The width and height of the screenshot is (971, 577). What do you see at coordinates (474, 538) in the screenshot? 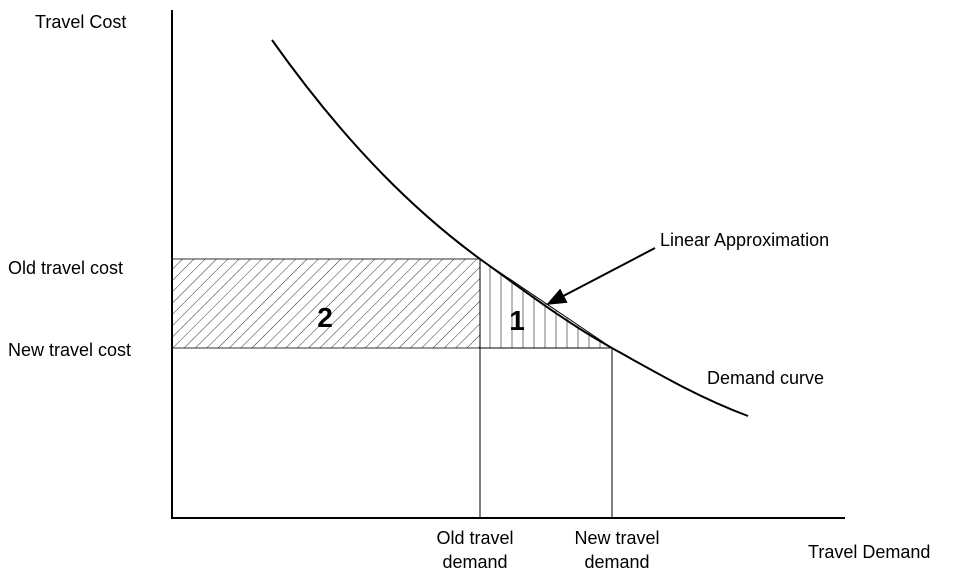
I see `old-demand-label: Old travel` at bounding box center [474, 538].